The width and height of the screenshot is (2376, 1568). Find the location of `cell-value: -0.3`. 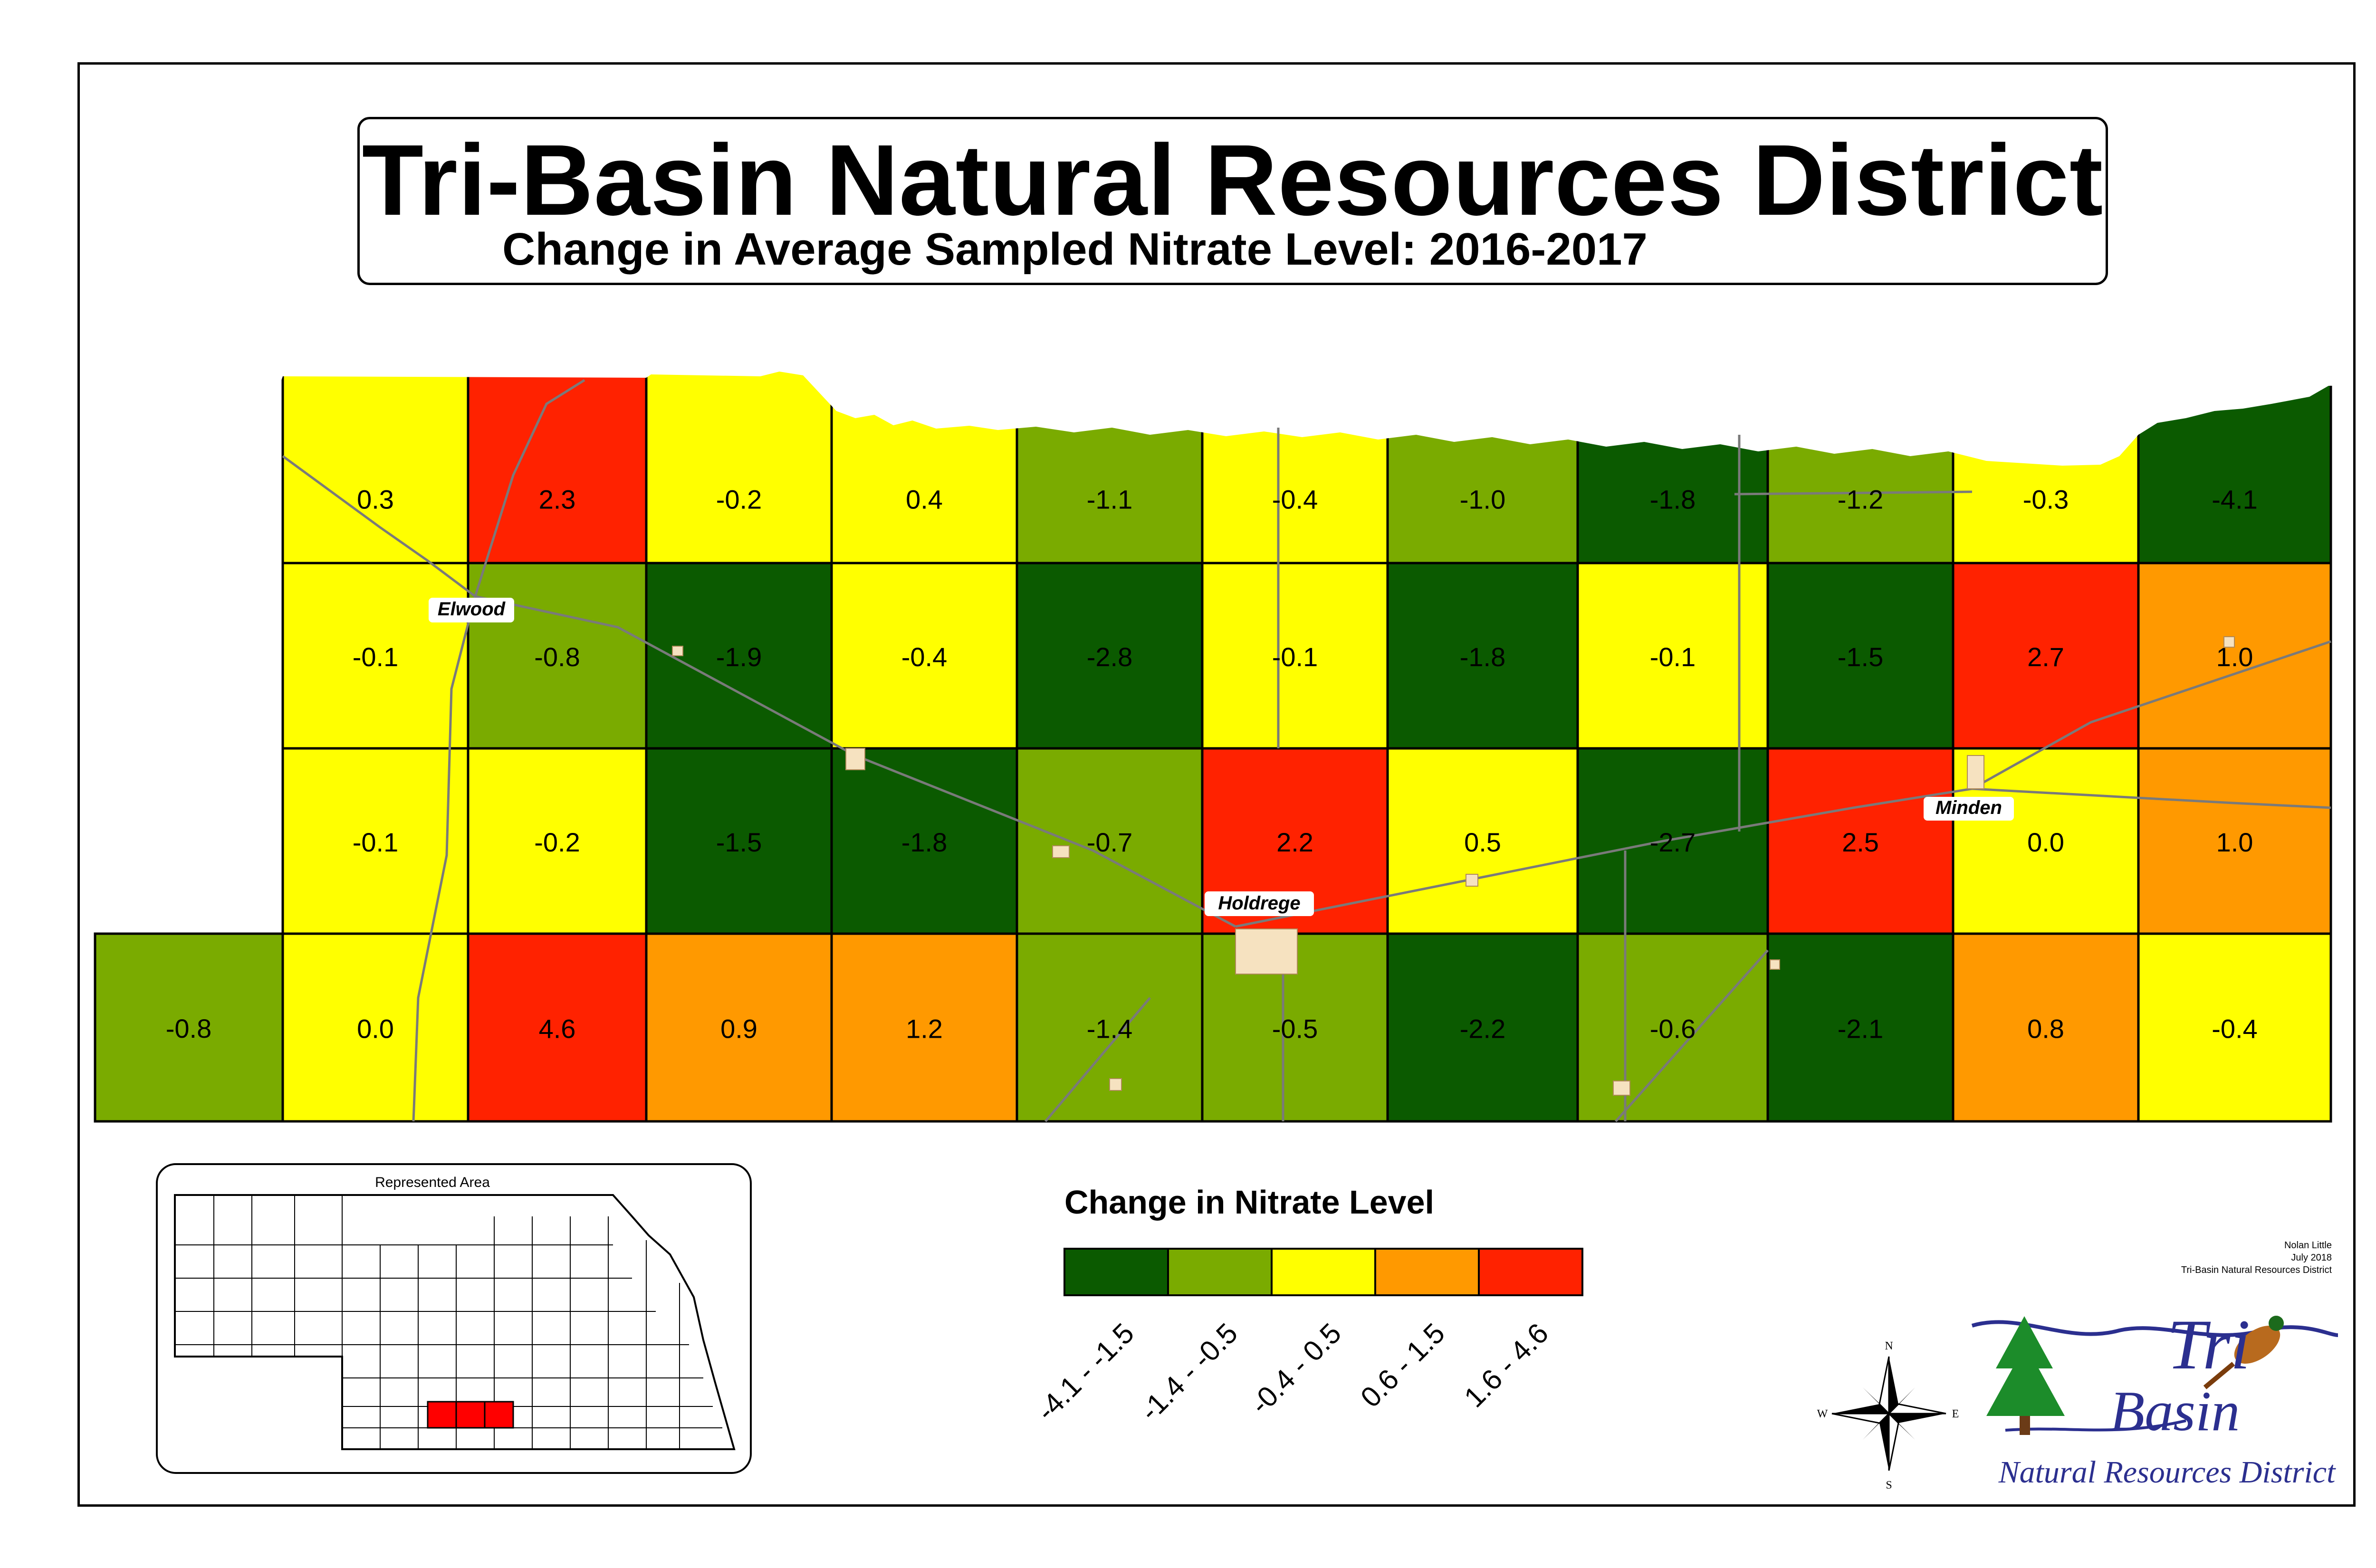

cell-value: -0.3 is located at coordinates (2046, 500).